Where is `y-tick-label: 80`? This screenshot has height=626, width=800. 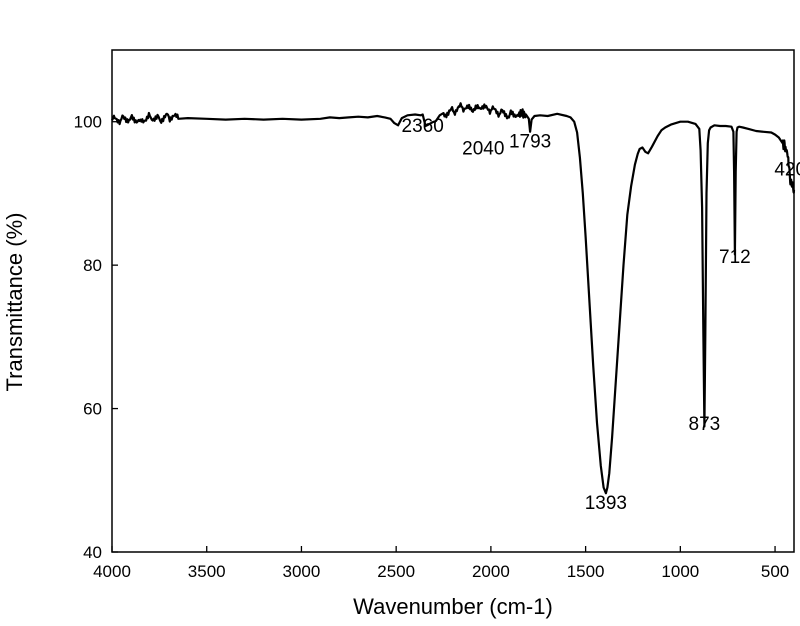
y-tick-label: 80 is located at coordinates (92, 265).